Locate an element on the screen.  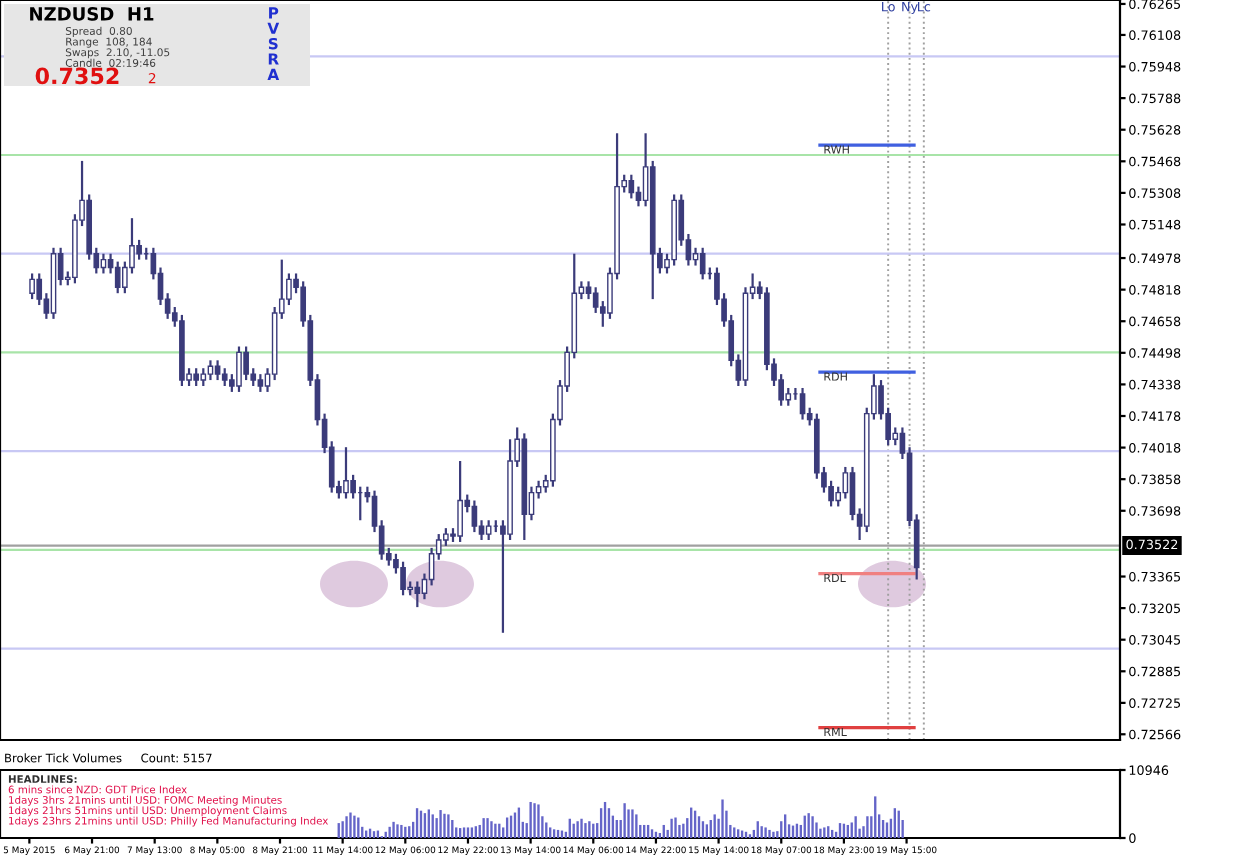
annotation: 0.7352 is located at coordinates (77, 76).